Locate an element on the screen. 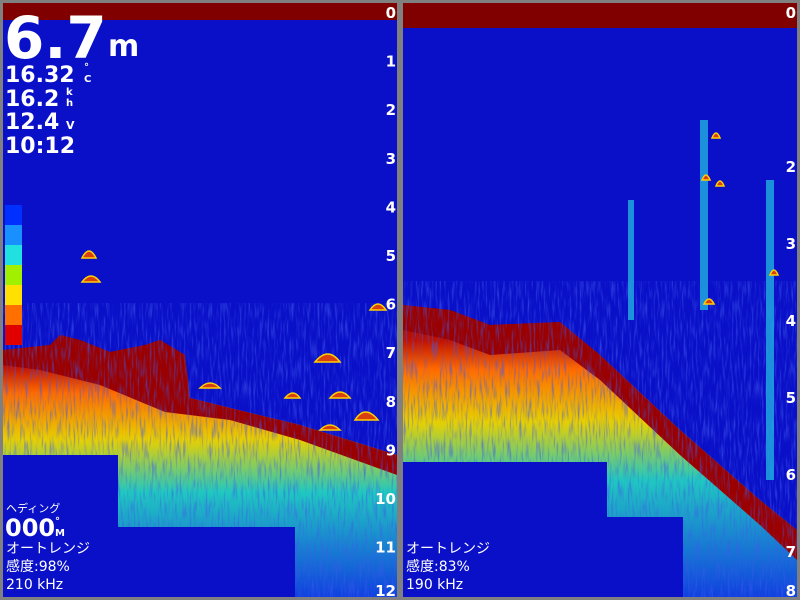 The image size is (800, 600). temperature: 16.32 is located at coordinates (40, 75).